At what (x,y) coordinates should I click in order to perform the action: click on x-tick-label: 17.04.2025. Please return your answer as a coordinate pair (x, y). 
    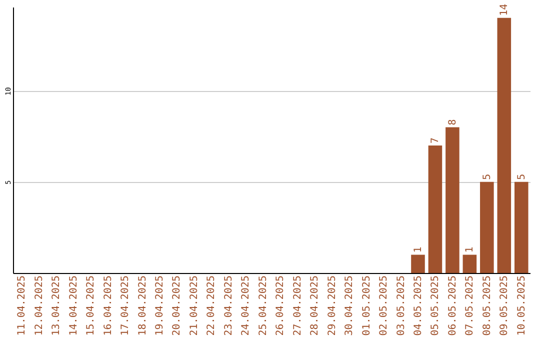
    Looking at the image, I should click on (126, 306).